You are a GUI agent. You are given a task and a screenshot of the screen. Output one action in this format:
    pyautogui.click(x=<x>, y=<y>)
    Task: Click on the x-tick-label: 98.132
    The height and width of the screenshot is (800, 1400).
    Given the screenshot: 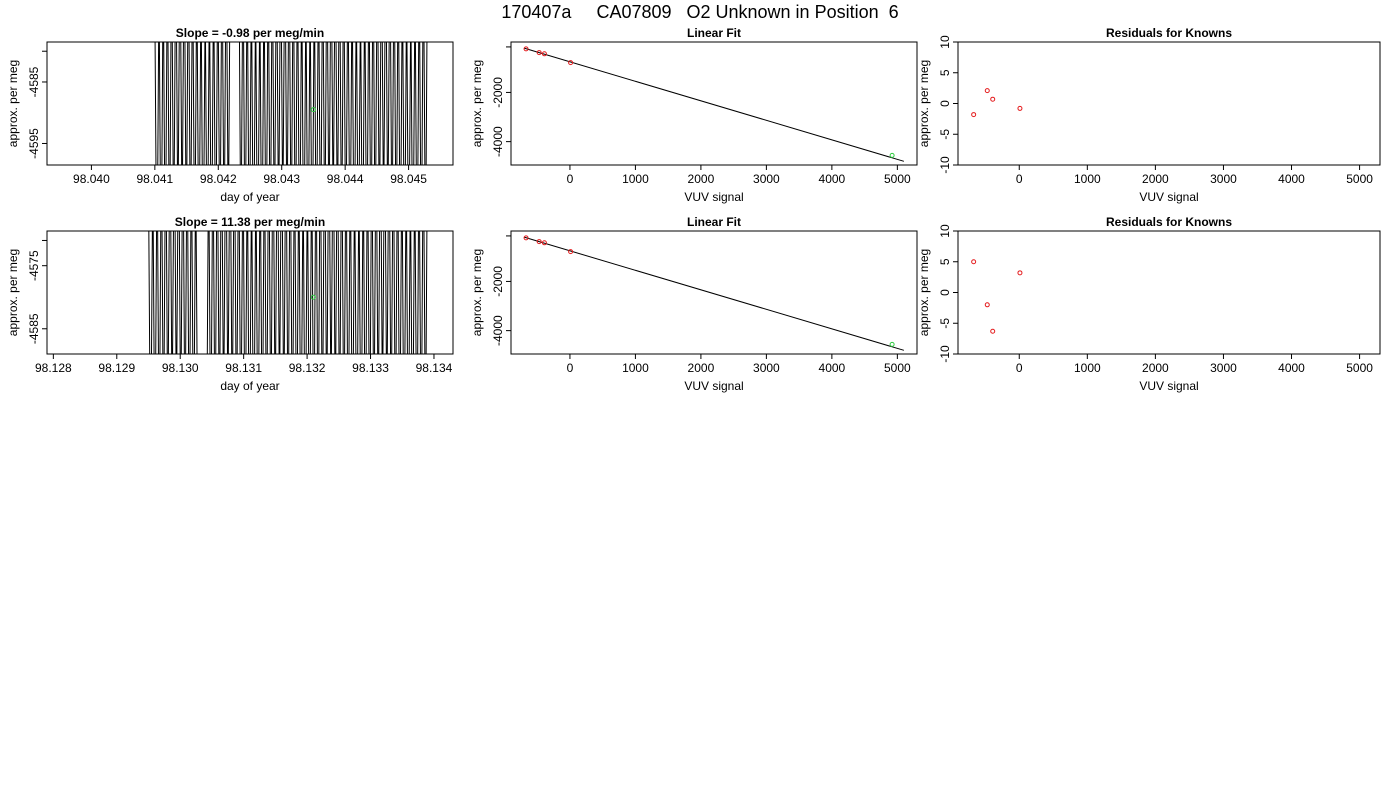 What is the action you would take?
    pyautogui.click(x=307, y=368)
    